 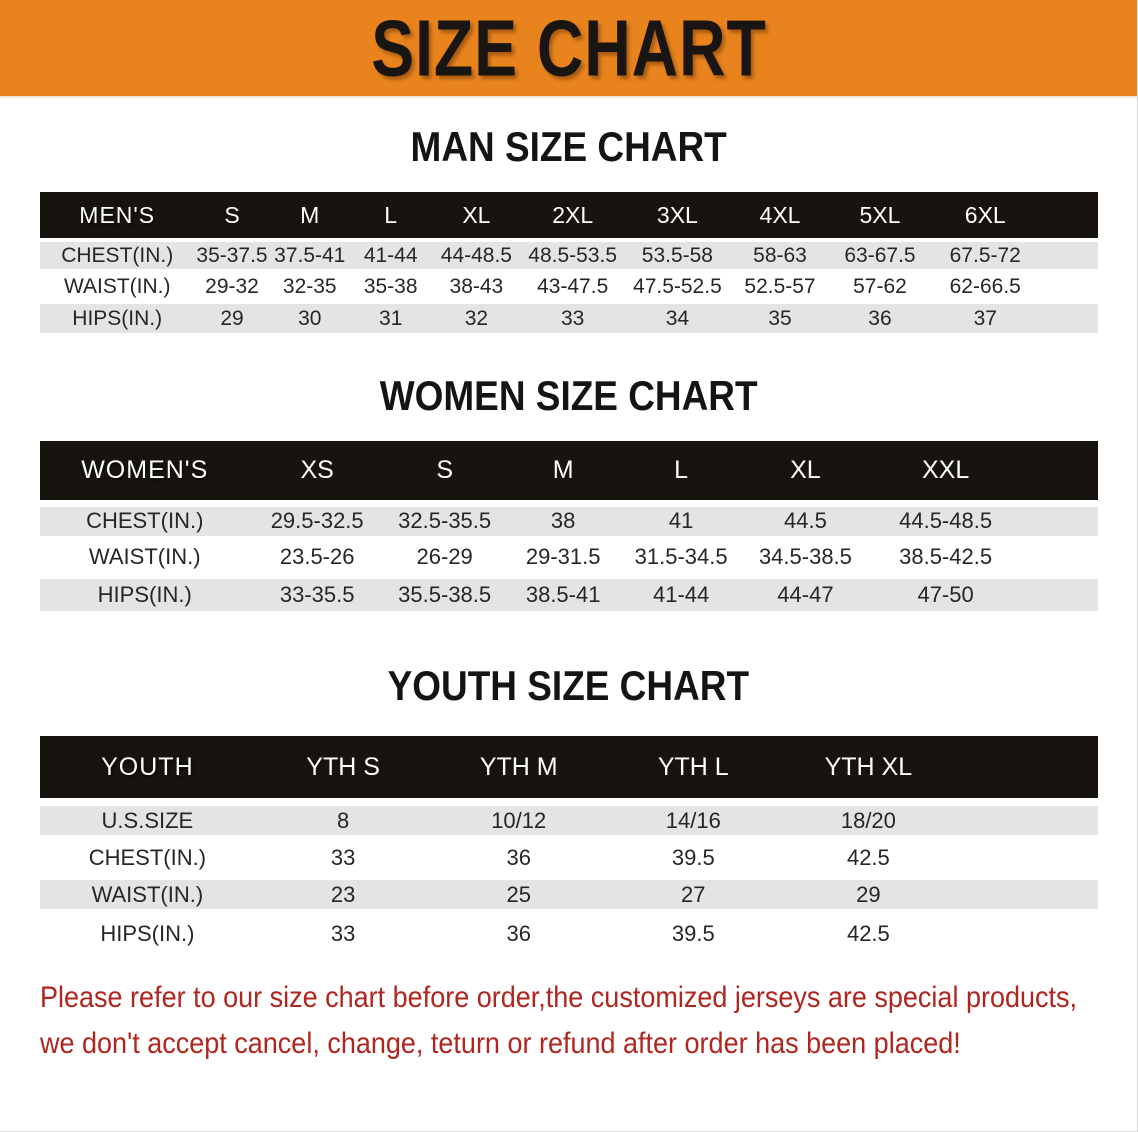 I want to click on size-cell: 31, so click(x=390, y=317).